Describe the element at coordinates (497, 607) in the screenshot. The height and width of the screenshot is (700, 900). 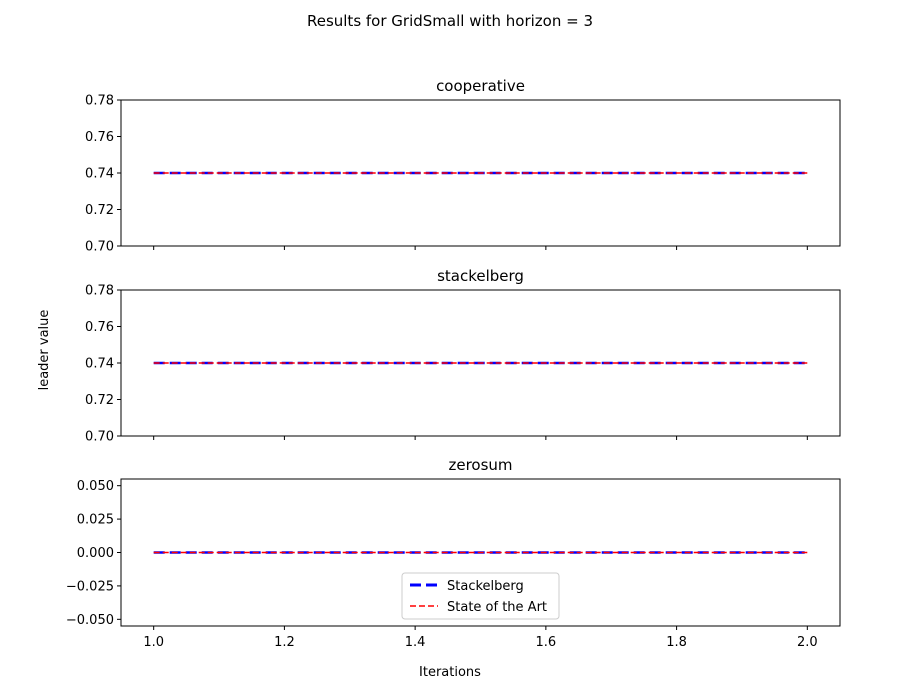
I see `legend-label-state-of-the-art: State of the Art` at that location.